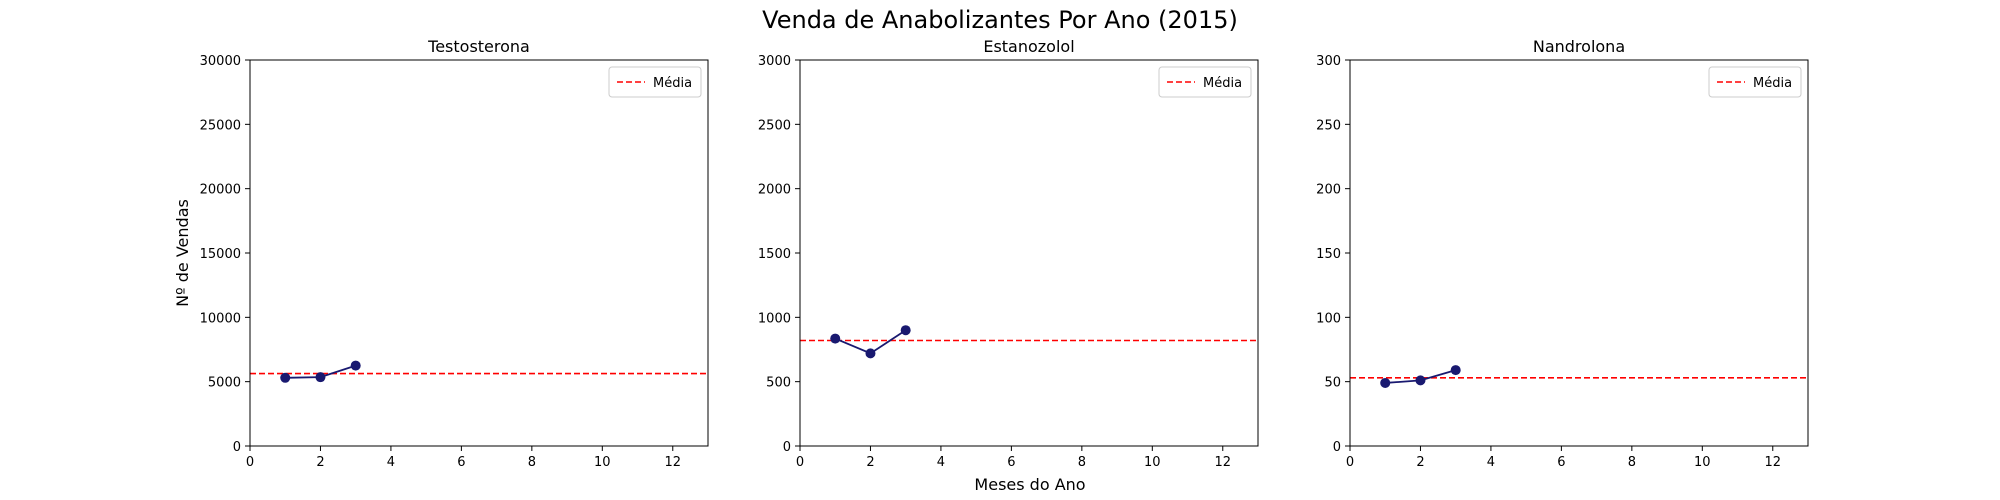 Image resolution: width=2000 pixels, height=500 pixels. I want to click on y-tick-label: 5000, so click(224, 383).